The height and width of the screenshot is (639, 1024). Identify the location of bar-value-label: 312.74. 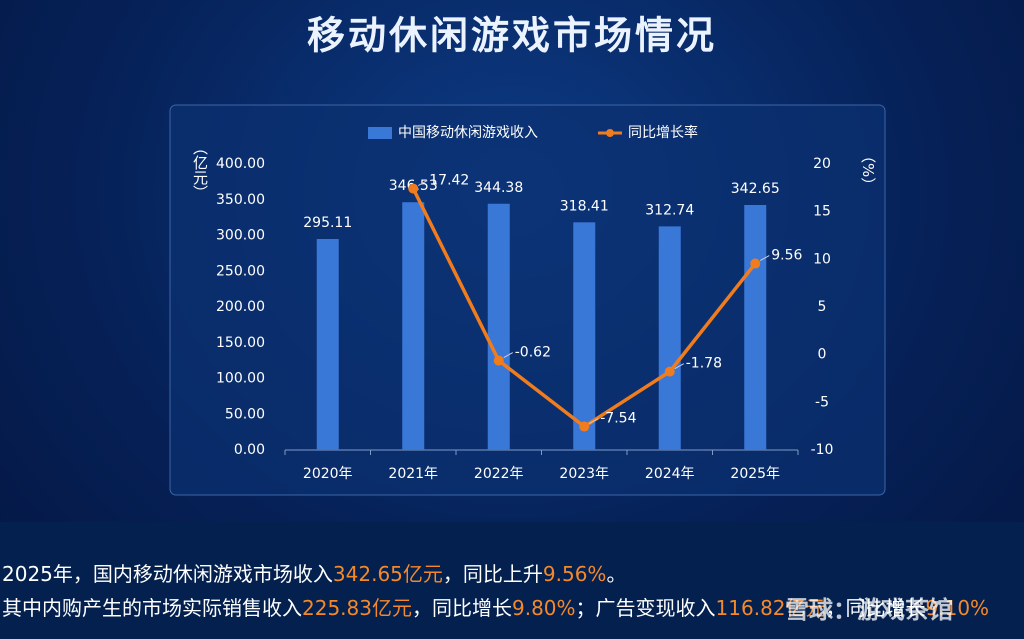
(669, 210).